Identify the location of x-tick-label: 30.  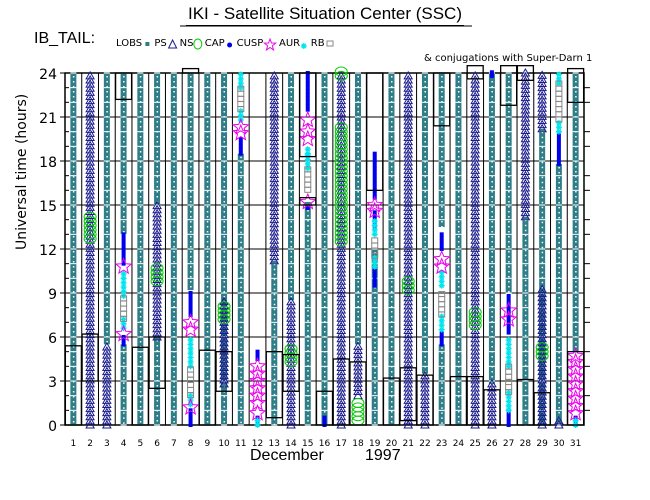
(559, 444).